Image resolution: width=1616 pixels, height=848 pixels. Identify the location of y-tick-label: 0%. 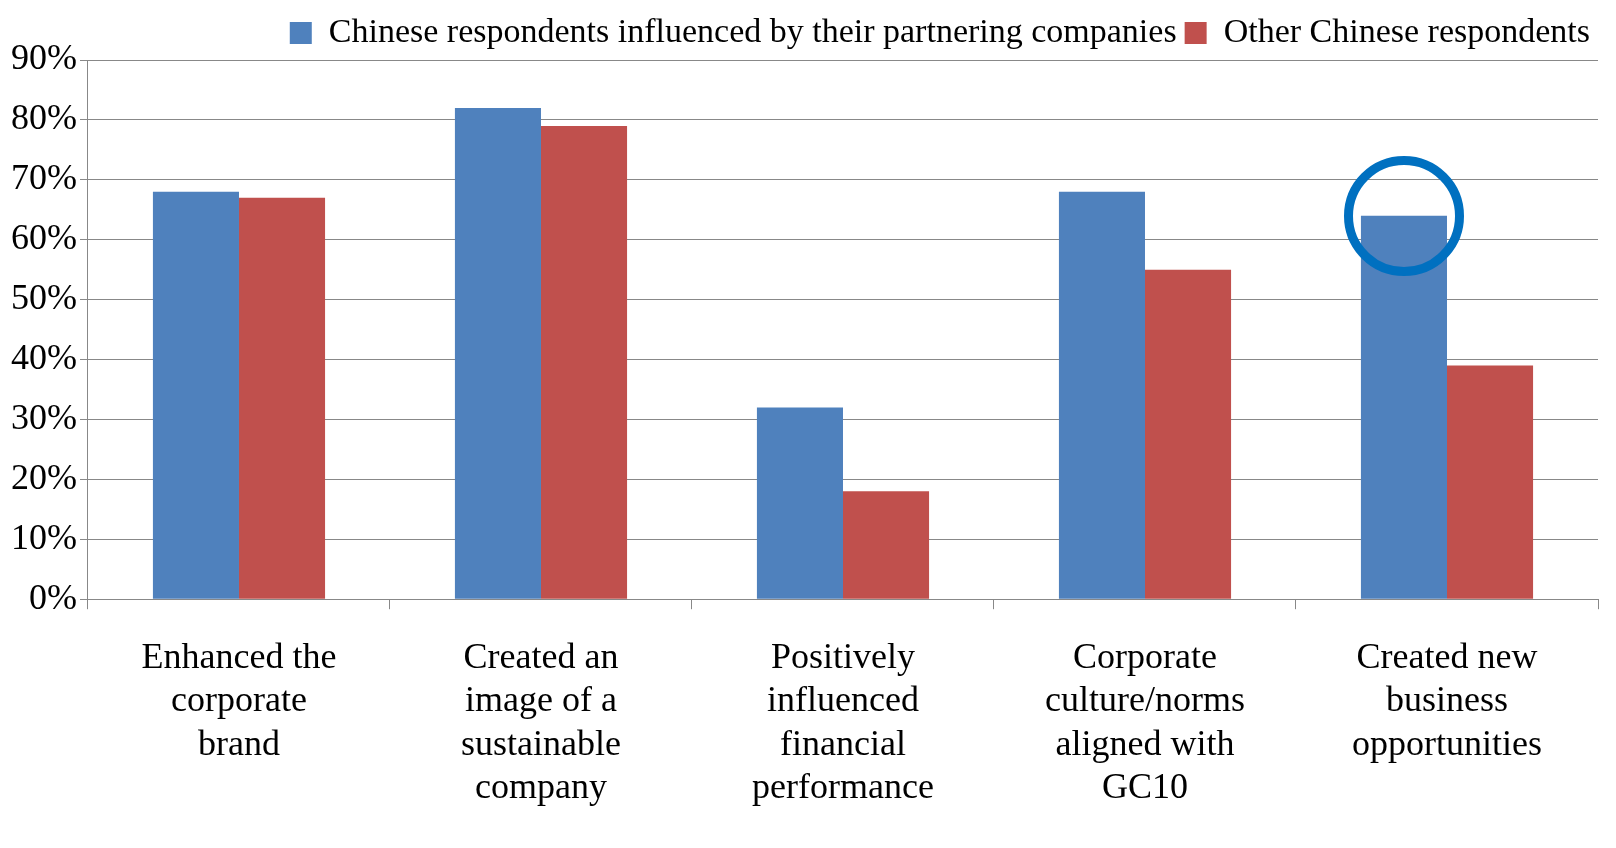
(52, 596).